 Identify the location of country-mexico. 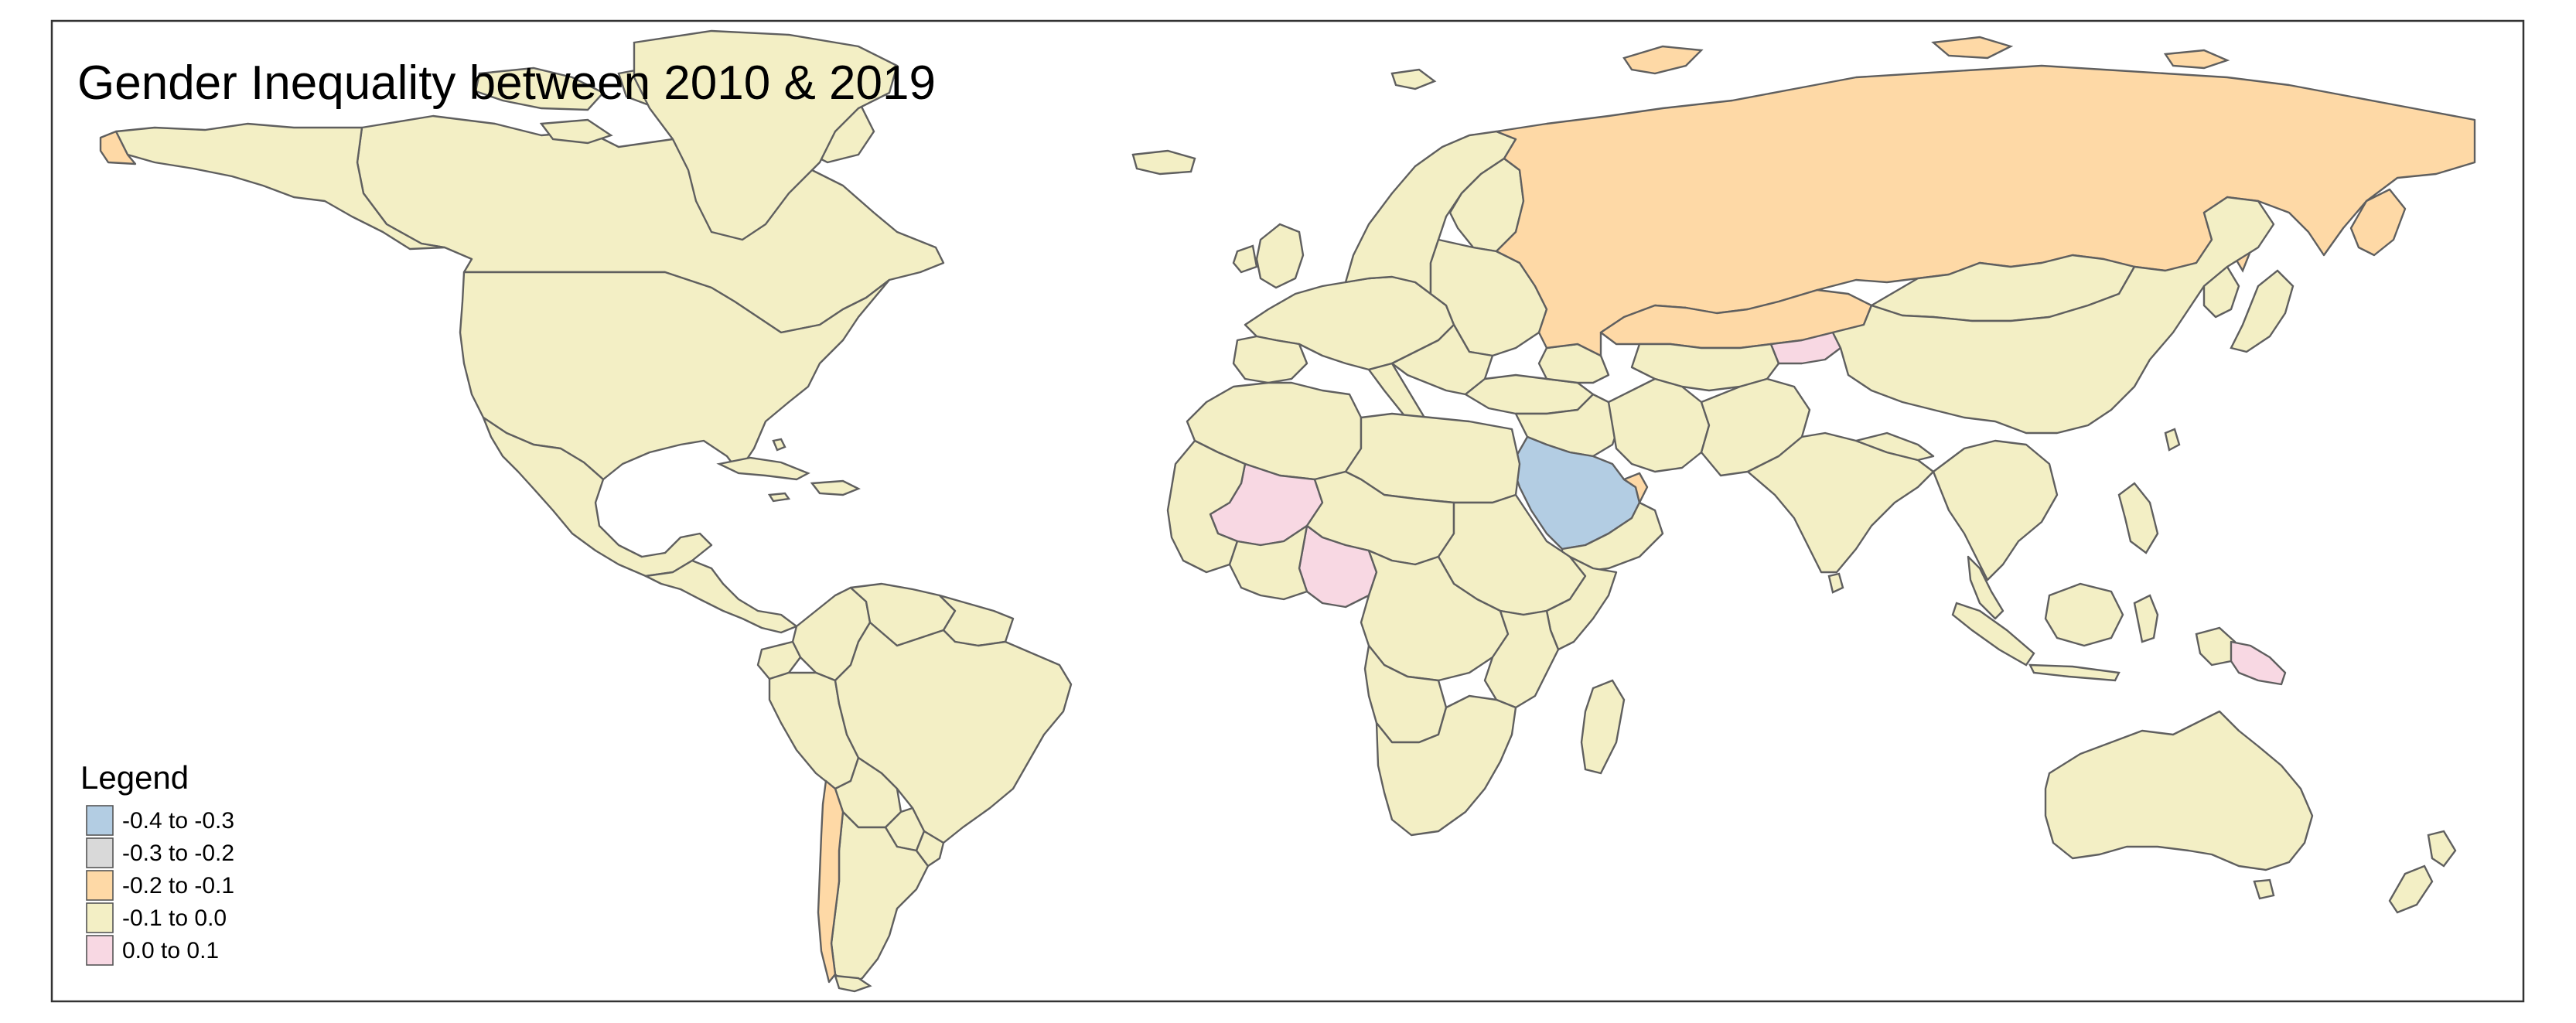
(598, 497).